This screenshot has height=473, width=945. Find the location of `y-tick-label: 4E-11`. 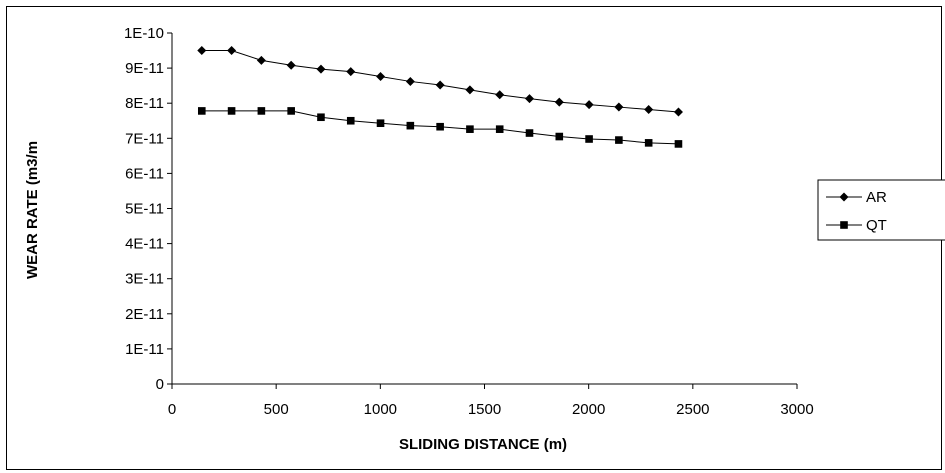

y-tick-label: 4E-11 is located at coordinates (144, 244).